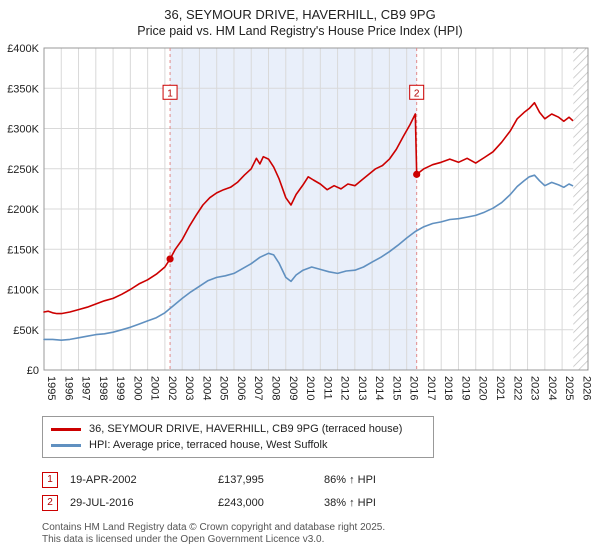 The height and width of the screenshot is (560, 600). What do you see at coordinates (310, 388) in the screenshot?
I see `svg-text: 2010` at bounding box center [310, 388].